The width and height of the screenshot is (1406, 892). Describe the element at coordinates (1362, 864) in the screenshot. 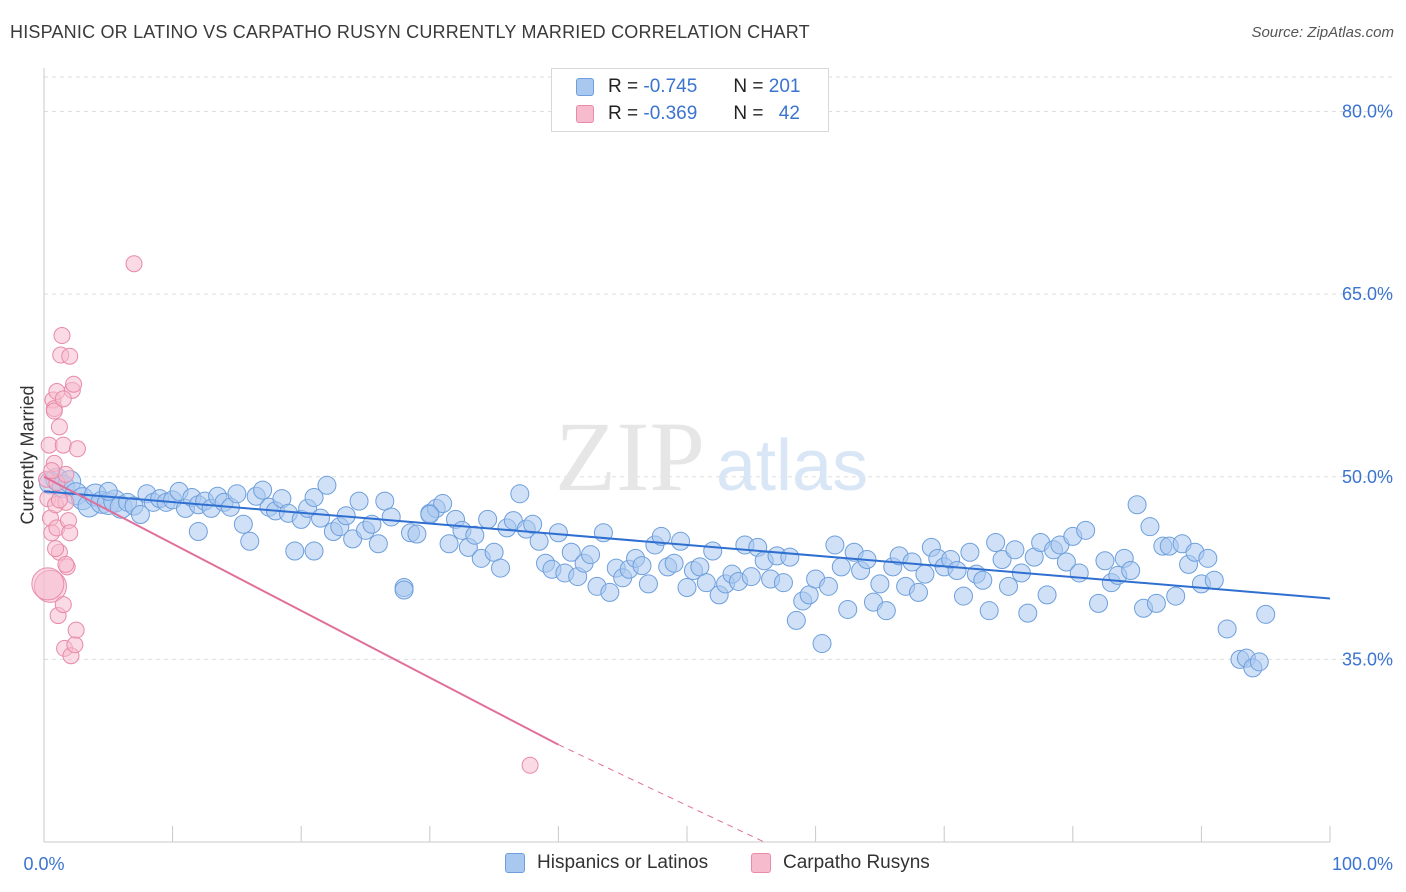

I see `x-tick-label: 100.0%` at that location.